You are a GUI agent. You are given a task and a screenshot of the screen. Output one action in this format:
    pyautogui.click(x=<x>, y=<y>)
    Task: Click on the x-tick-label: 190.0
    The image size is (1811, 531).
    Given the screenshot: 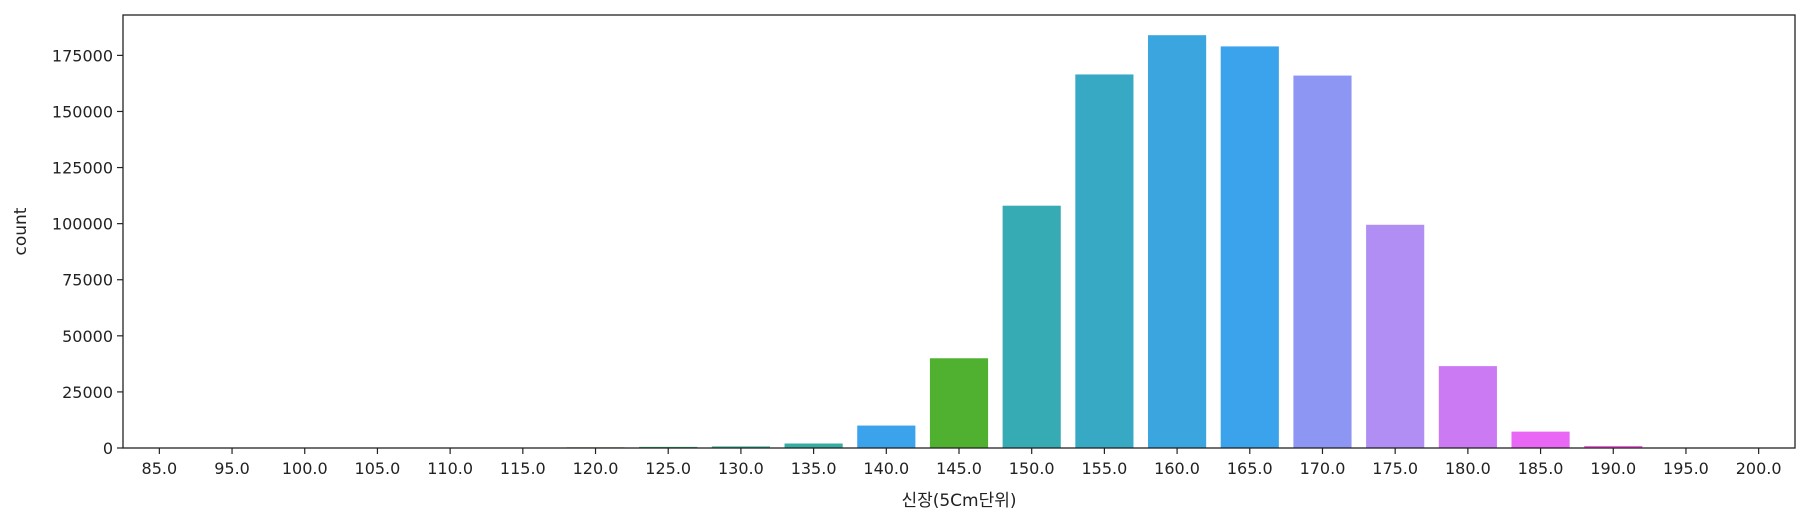 What is the action you would take?
    pyautogui.click(x=1613, y=468)
    